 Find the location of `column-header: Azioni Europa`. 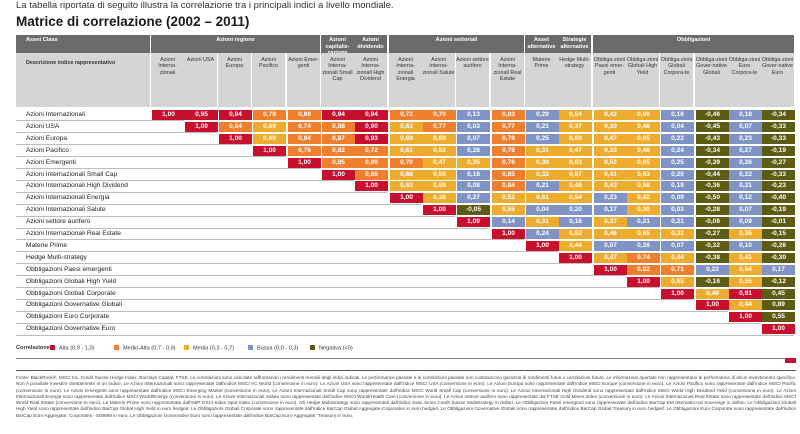

column-header: Azioni Europa is located at coordinates (234, 80).